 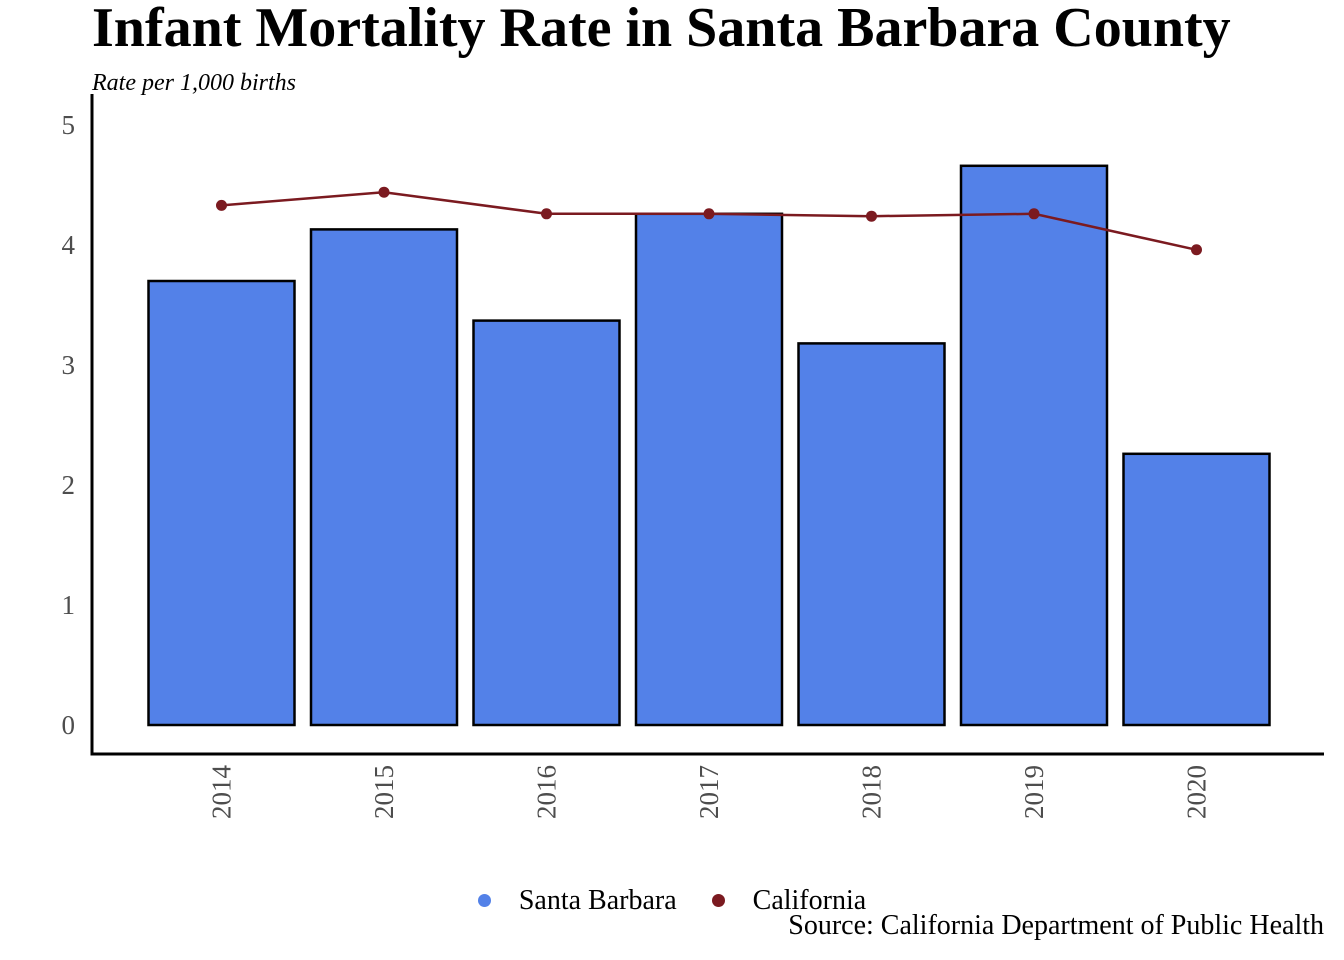 I want to click on bar-2019, so click(x=1034, y=445).